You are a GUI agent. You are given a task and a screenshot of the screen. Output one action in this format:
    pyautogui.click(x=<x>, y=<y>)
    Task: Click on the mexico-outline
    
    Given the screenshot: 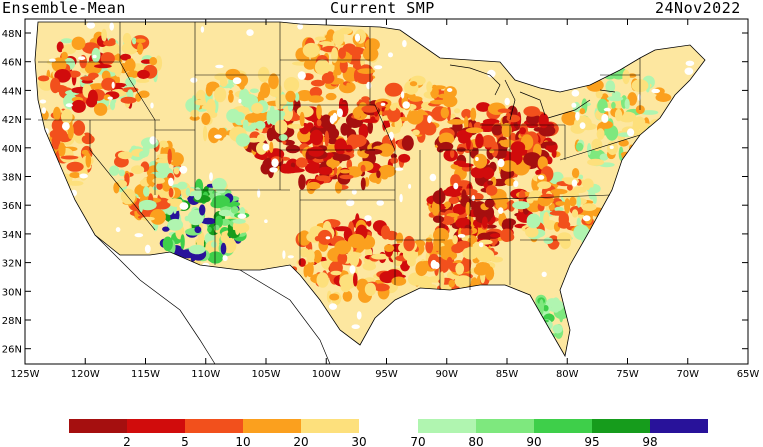 What is the action you would take?
    pyautogui.click(x=212, y=299)
    